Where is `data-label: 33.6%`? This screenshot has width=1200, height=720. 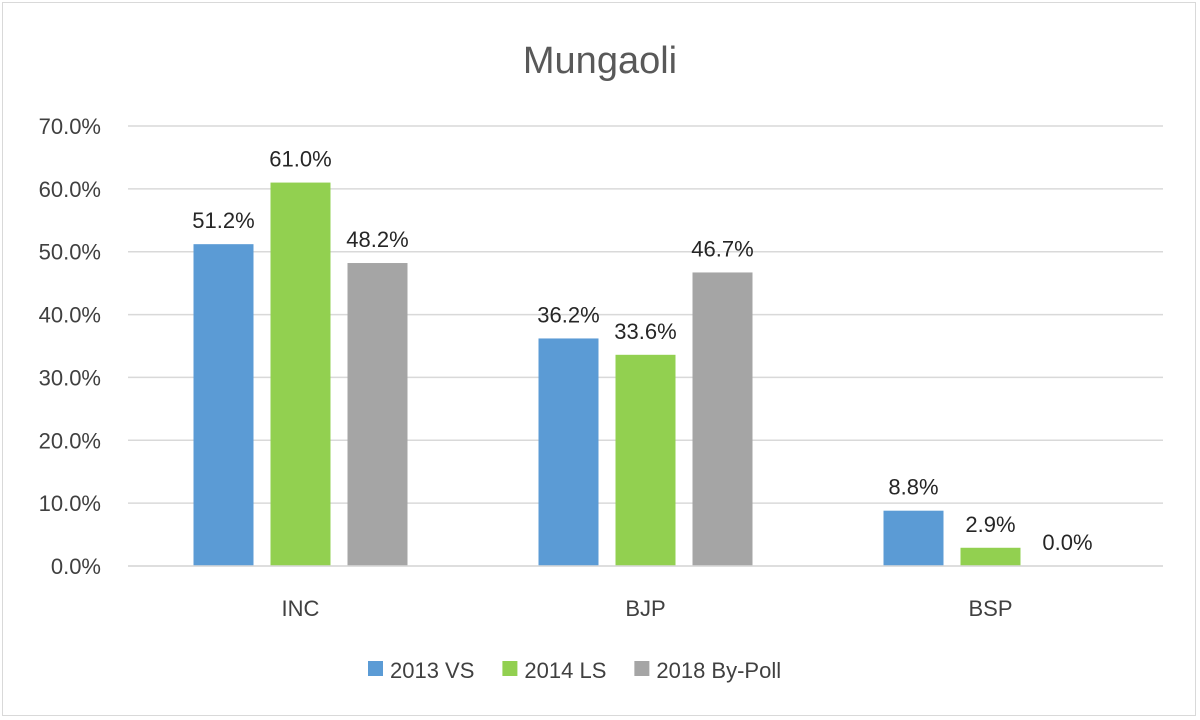 data-label: 33.6% is located at coordinates (645, 331).